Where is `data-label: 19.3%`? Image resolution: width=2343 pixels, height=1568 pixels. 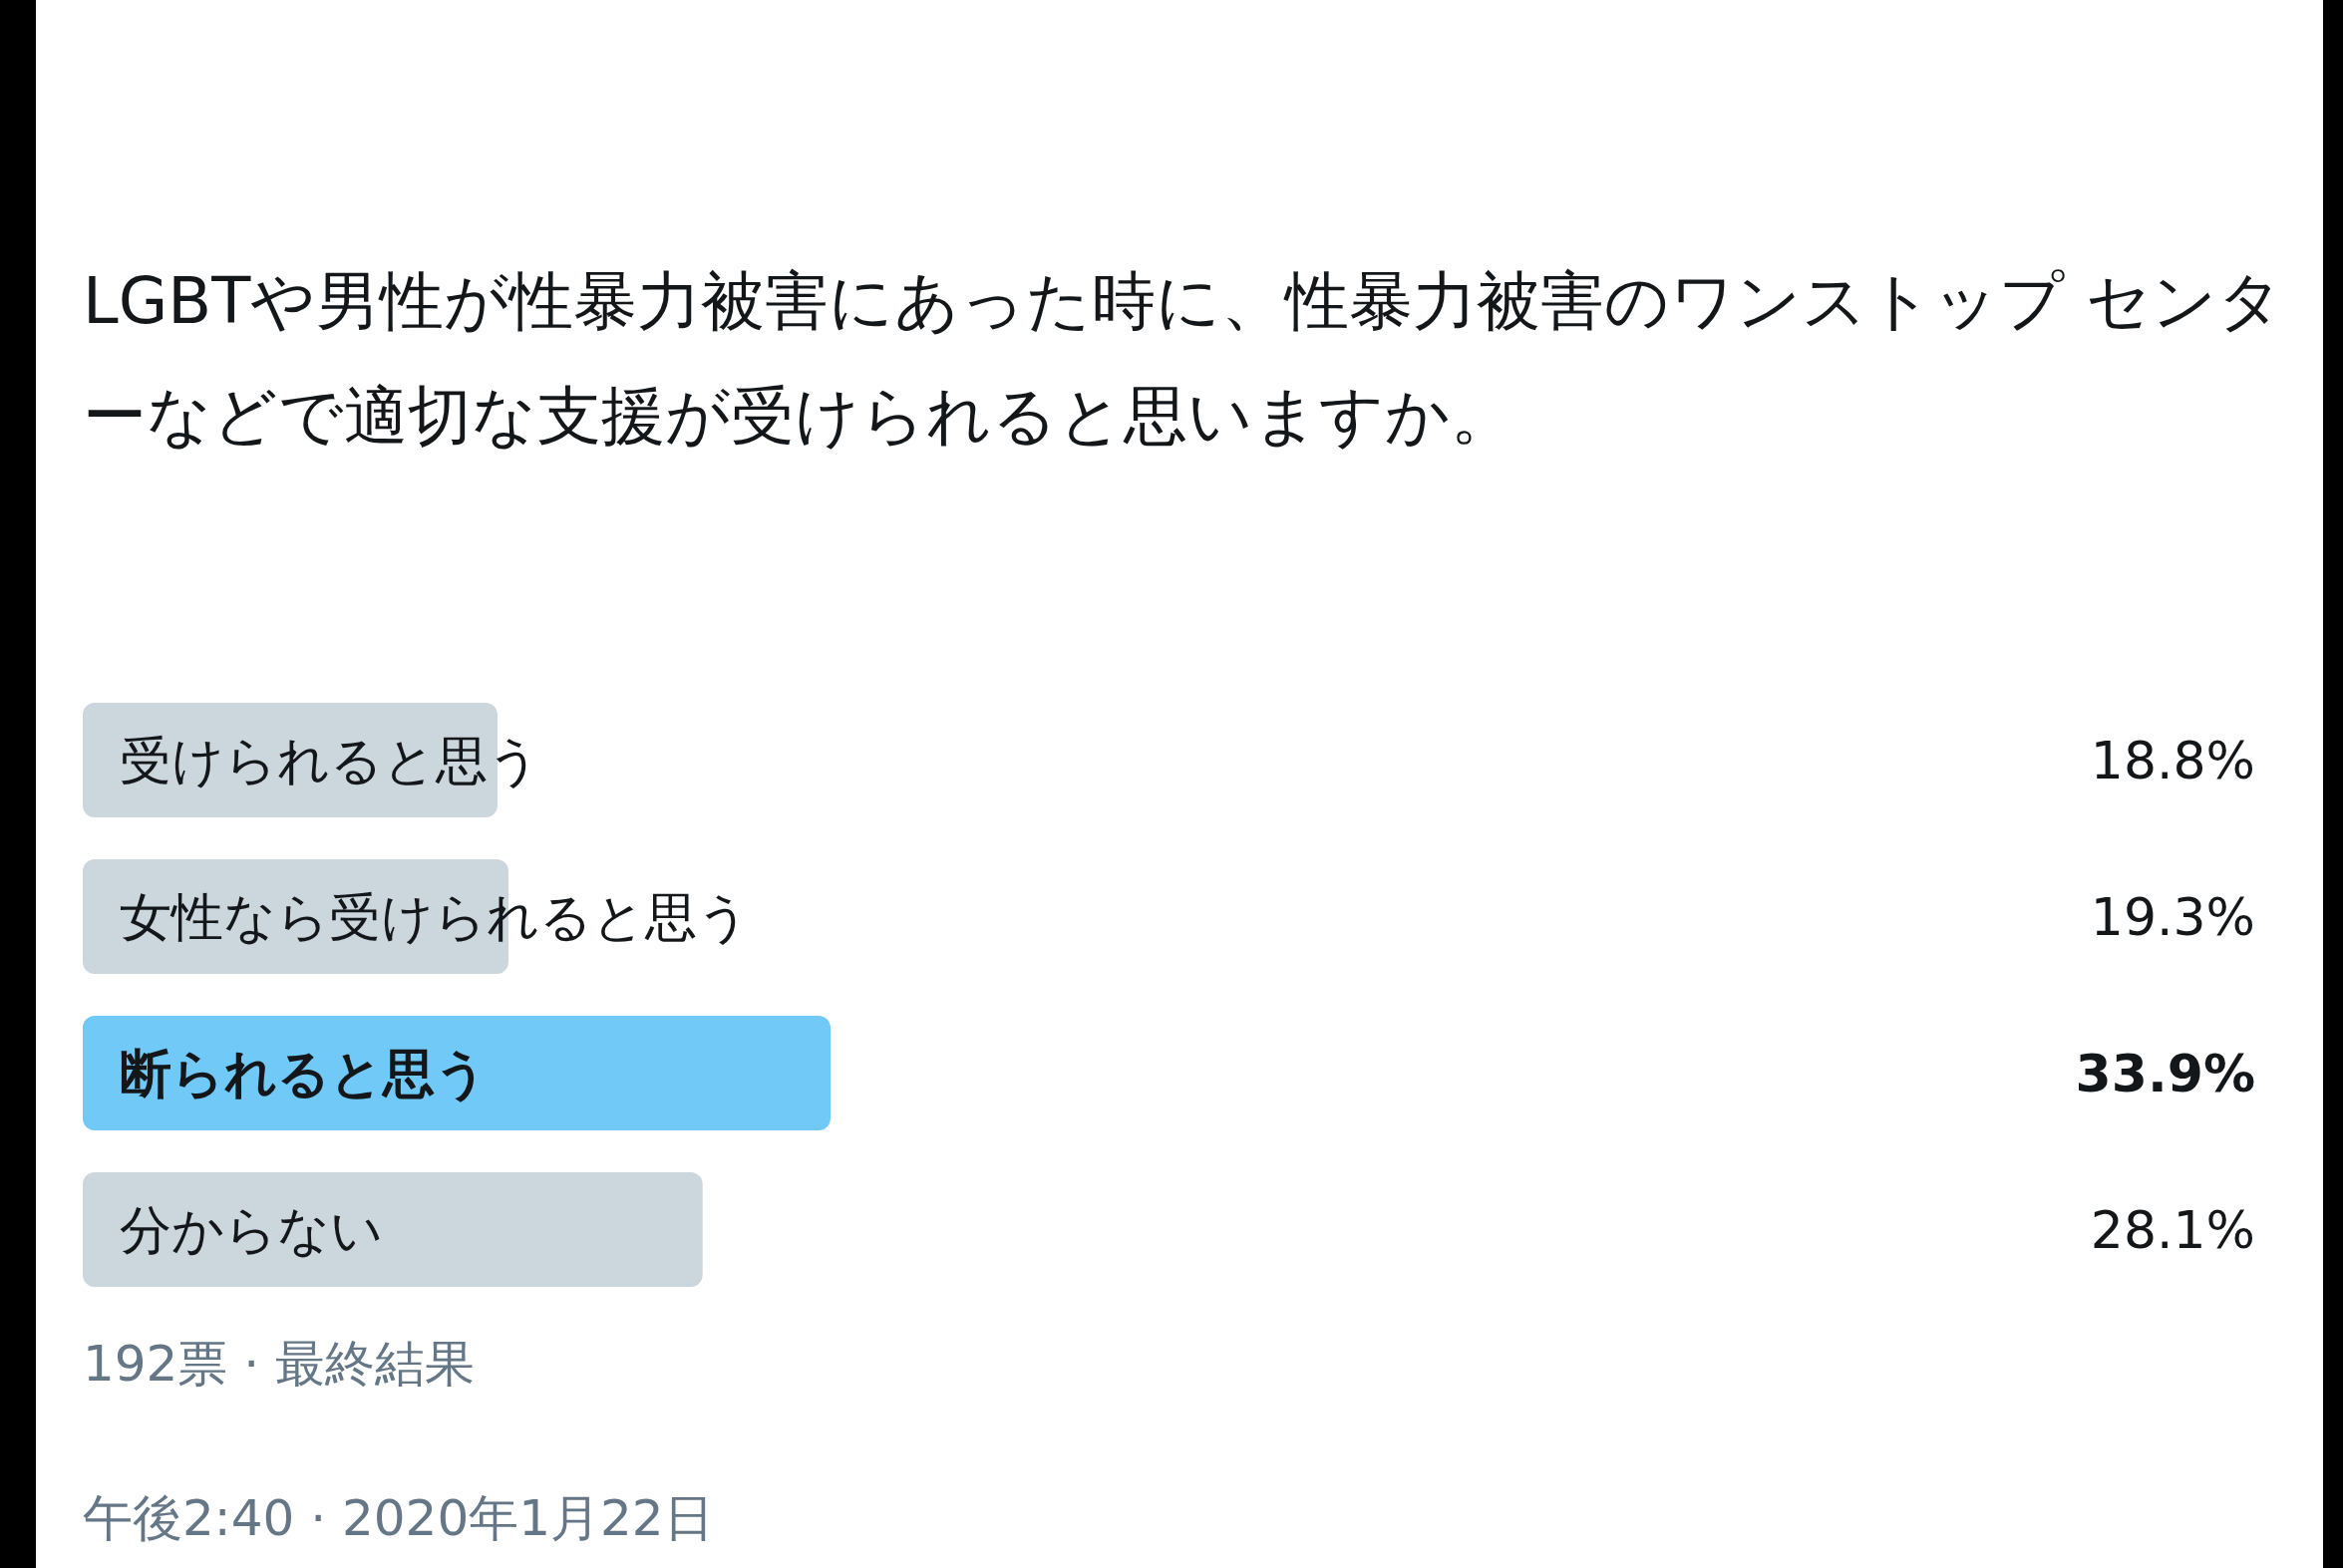
data-label: 19.3% is located at coordinates (2173, 916).